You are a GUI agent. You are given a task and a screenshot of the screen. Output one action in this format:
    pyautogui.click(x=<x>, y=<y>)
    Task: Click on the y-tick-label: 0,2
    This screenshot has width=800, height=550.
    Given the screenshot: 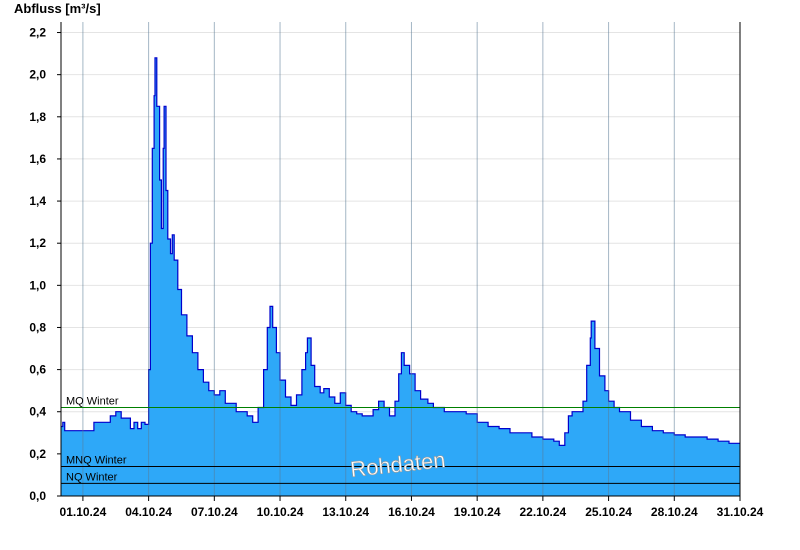 What is the action you would take?
    pyautogui.click(x=37, y=454)
    